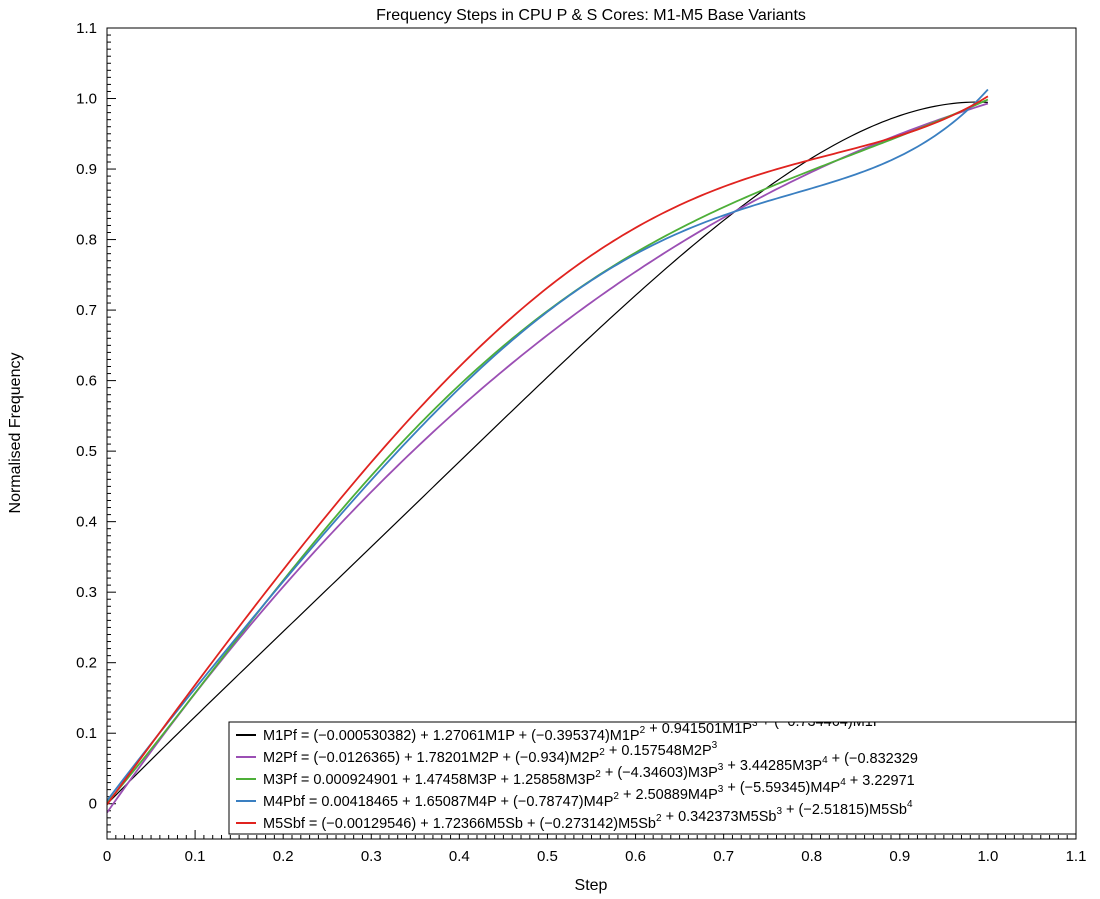  I want to click on x-tick-label: 0.9, so click(899, 856).